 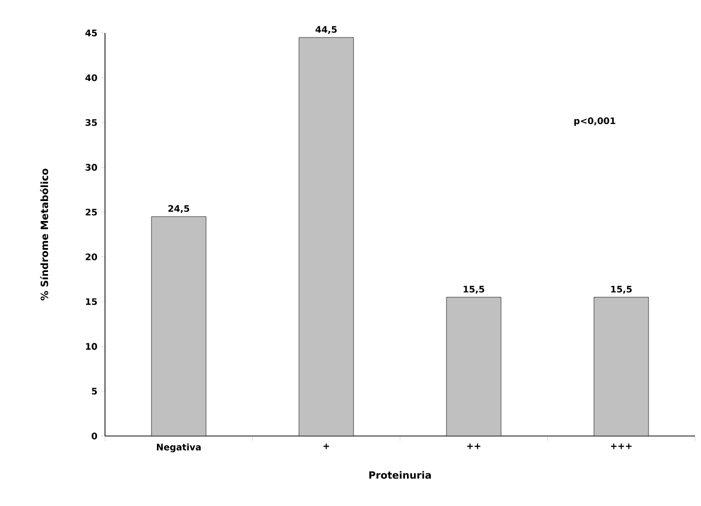 I want to click on y-tick-label: 35, so click(x=91, y=122).